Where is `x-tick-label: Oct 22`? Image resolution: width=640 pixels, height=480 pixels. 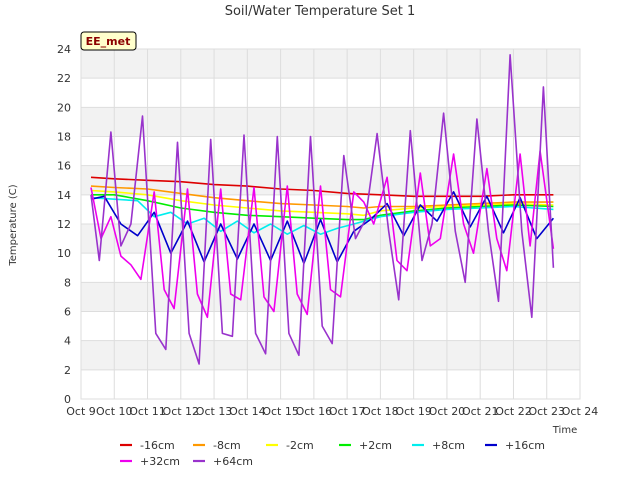
x-tick-label: Oct 22 is located at coordinates (513, 411).